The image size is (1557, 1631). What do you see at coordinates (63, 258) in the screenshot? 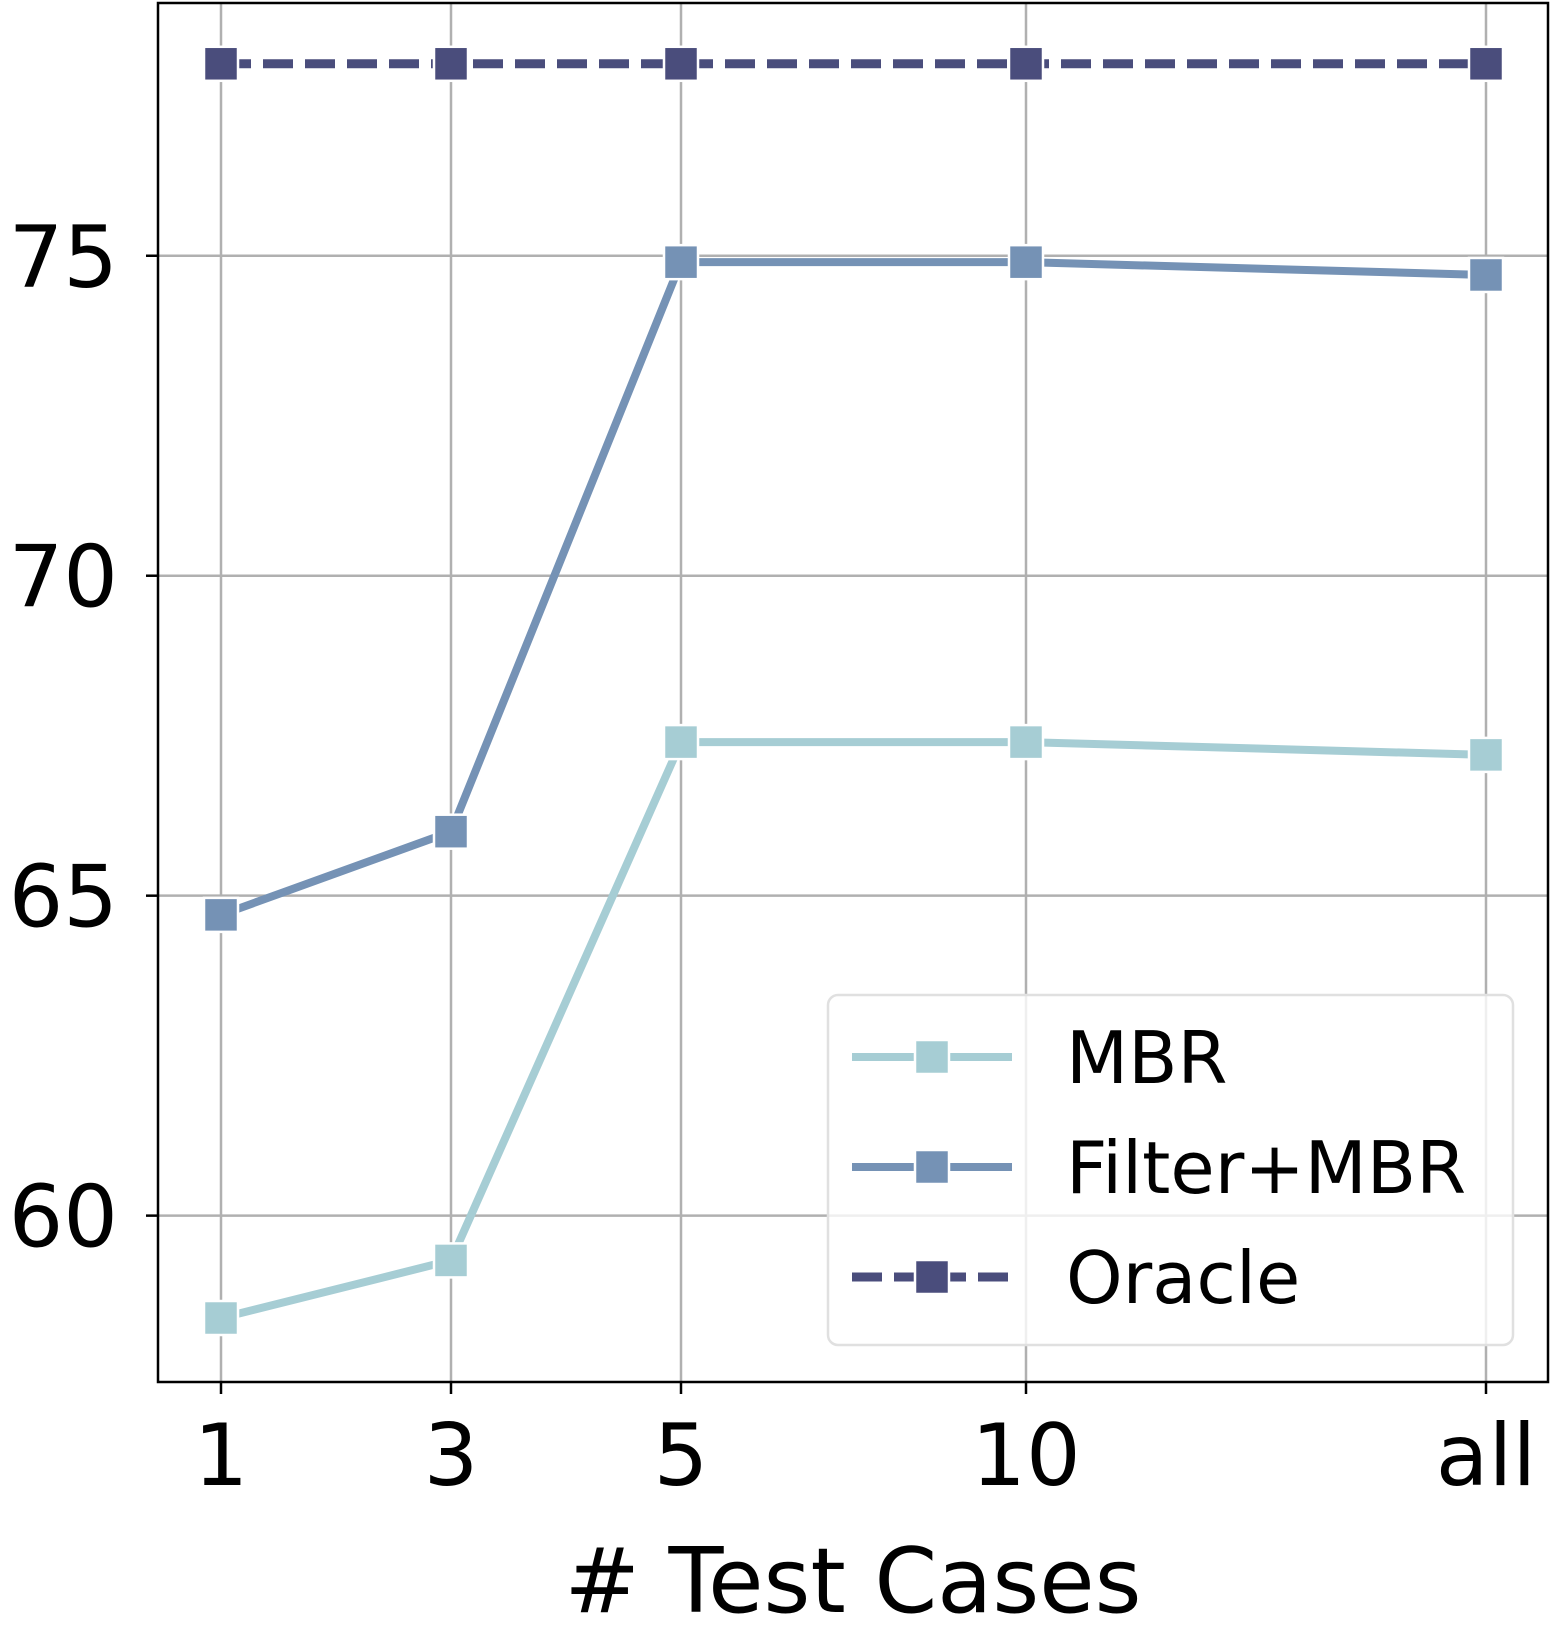
I see `y-tick-label: 75` at bounding box center [63, 258].